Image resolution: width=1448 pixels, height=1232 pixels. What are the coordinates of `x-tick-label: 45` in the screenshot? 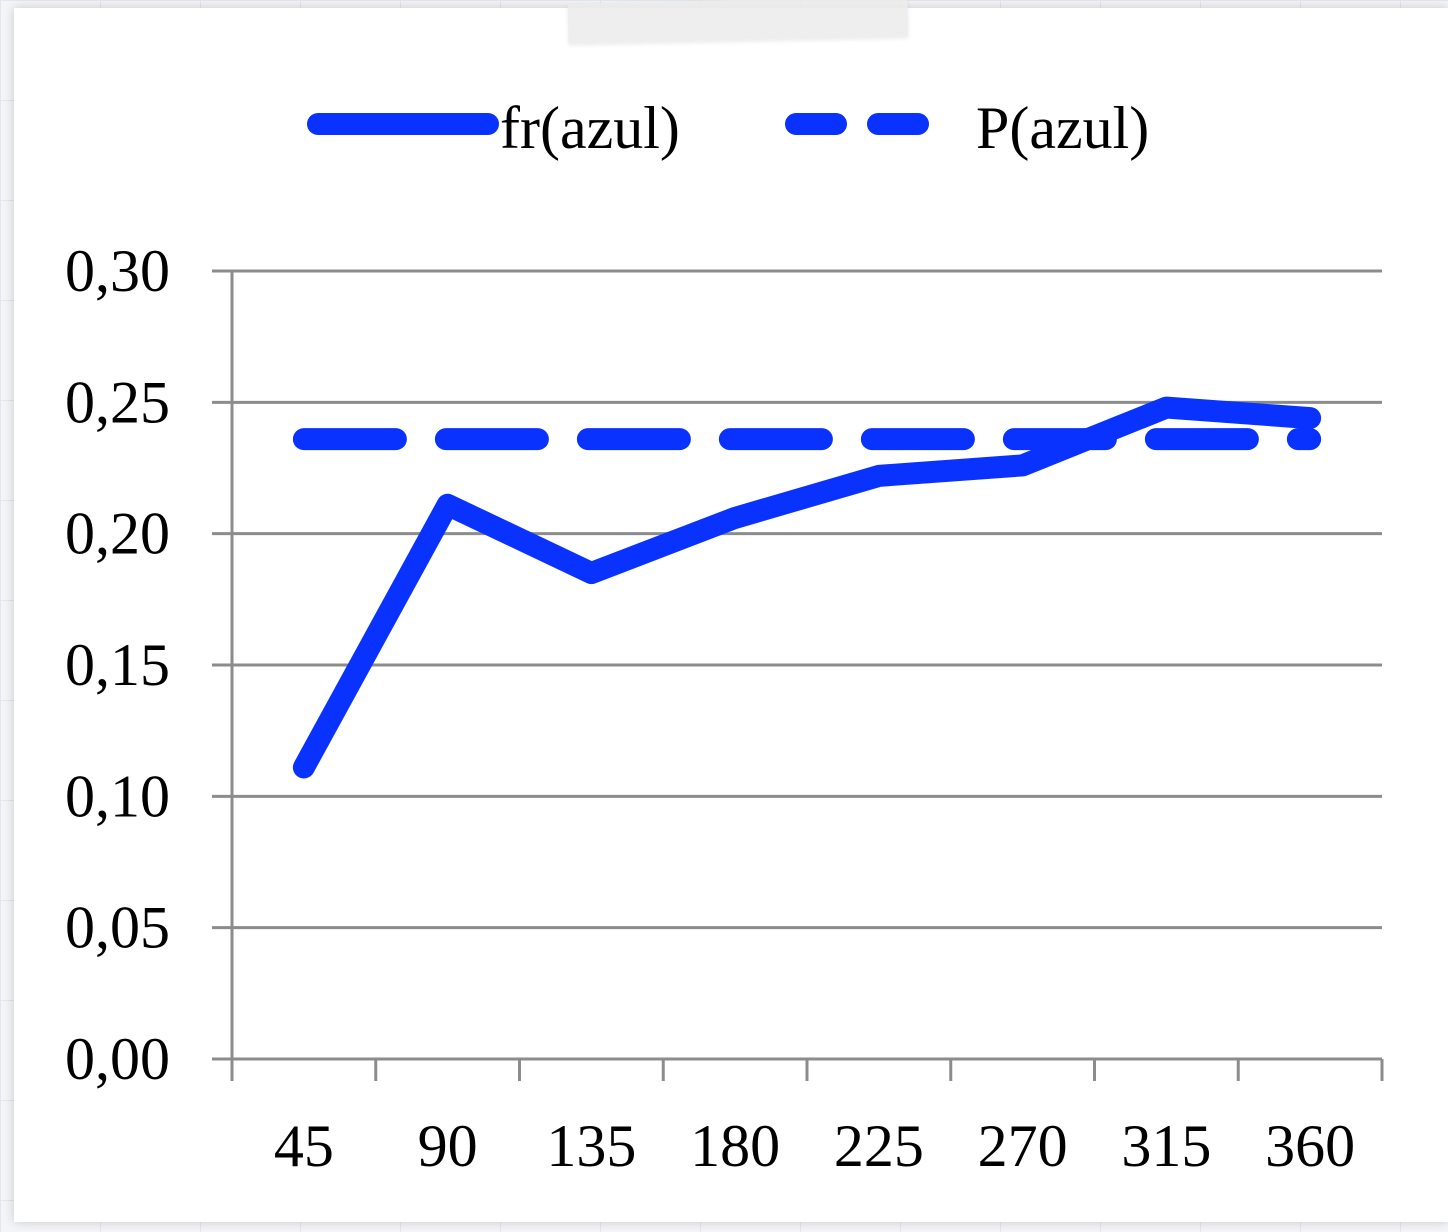 It's located at (304, 1146).